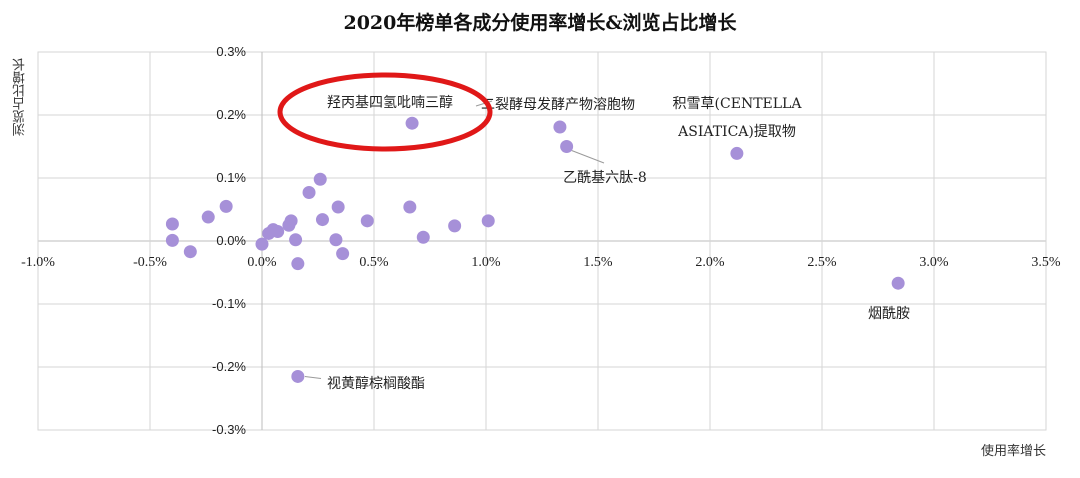 This screenshot has width=1080, height=478. Describe the element at coordinates (598, 262) in the screenshot. I see `x-tick-label: 1.5%` at that location.